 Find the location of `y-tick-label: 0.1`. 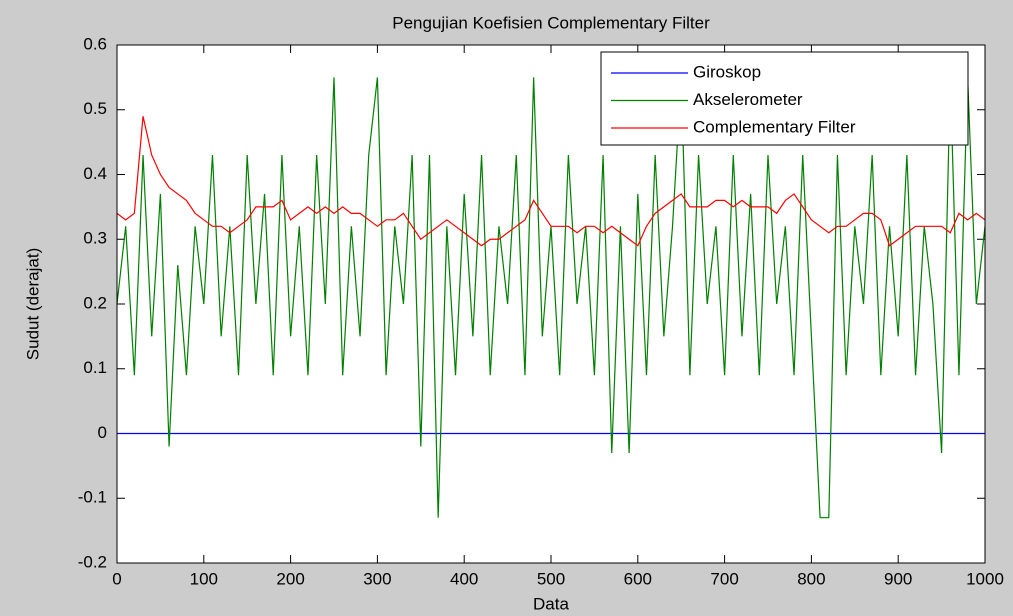

y-tick-label: 0.1 is located at coordinates (95, 367).